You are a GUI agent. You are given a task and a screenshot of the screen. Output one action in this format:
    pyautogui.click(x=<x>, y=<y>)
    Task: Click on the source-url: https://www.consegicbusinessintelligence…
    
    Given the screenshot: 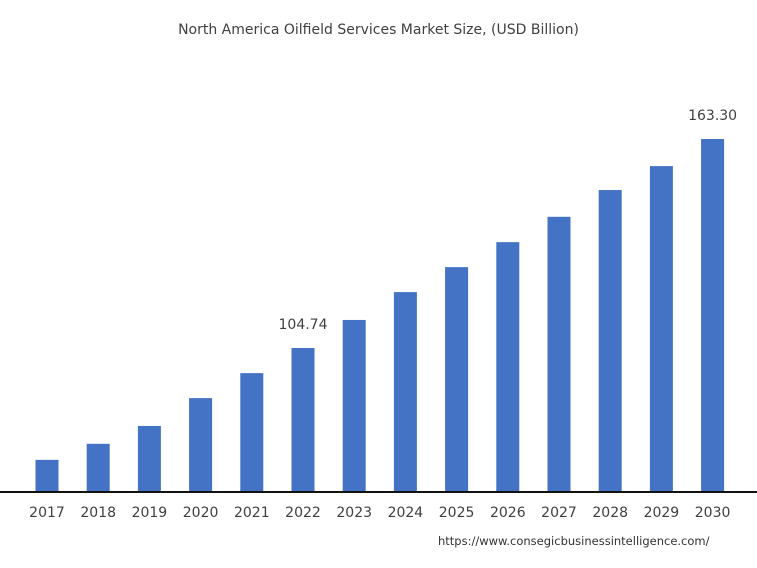 What is the action you would take?
    pyautogui.click(x=574, y=541)
    